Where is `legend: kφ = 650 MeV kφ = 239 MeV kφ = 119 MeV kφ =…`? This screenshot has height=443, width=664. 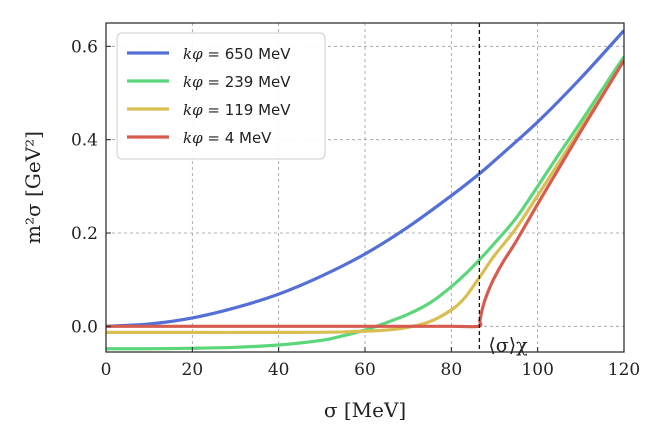 legend: kφ = 650 MeV kφ = 239 MeV kφ = 119 MeV kφ =… is located at coordinates (221, 96).